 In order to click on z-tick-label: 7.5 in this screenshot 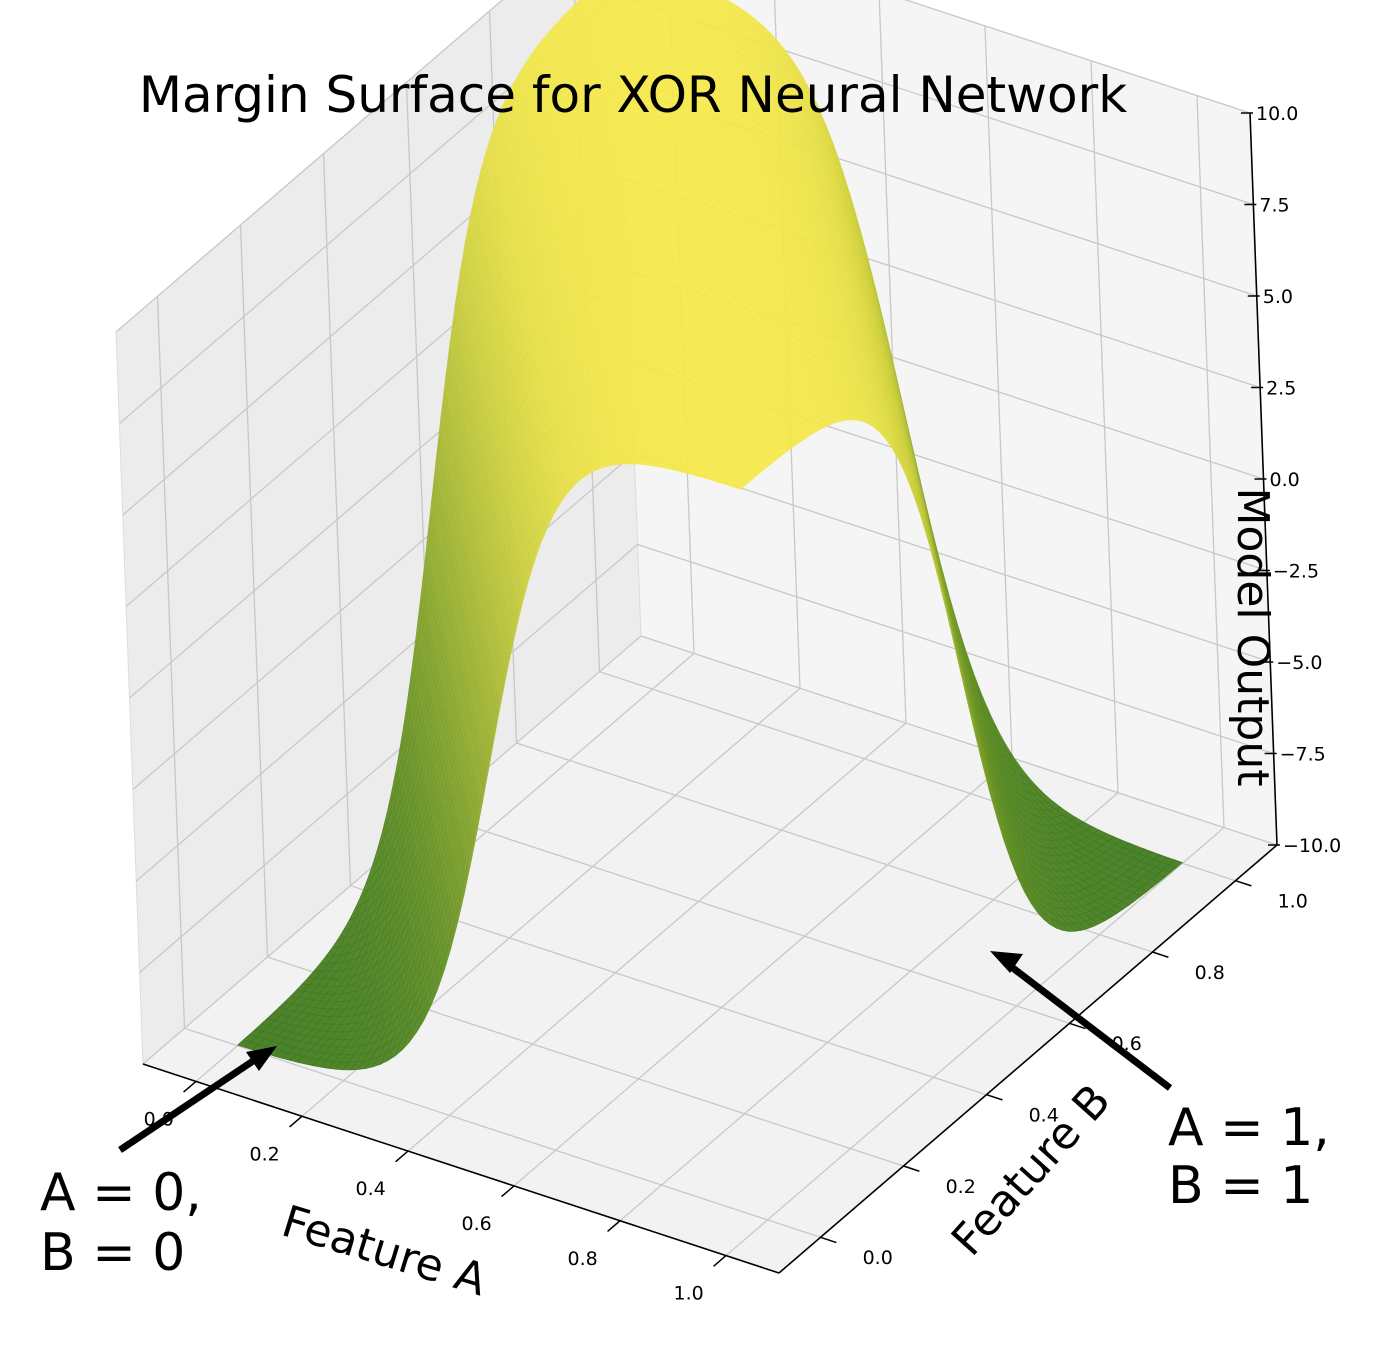, I will do `click(1274, 206)`.